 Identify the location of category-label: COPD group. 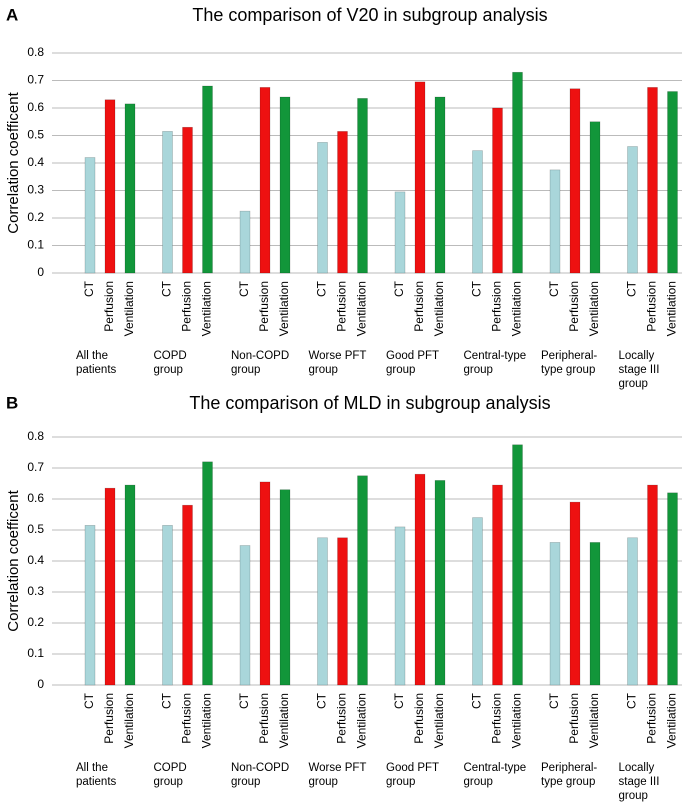
(170, 775).